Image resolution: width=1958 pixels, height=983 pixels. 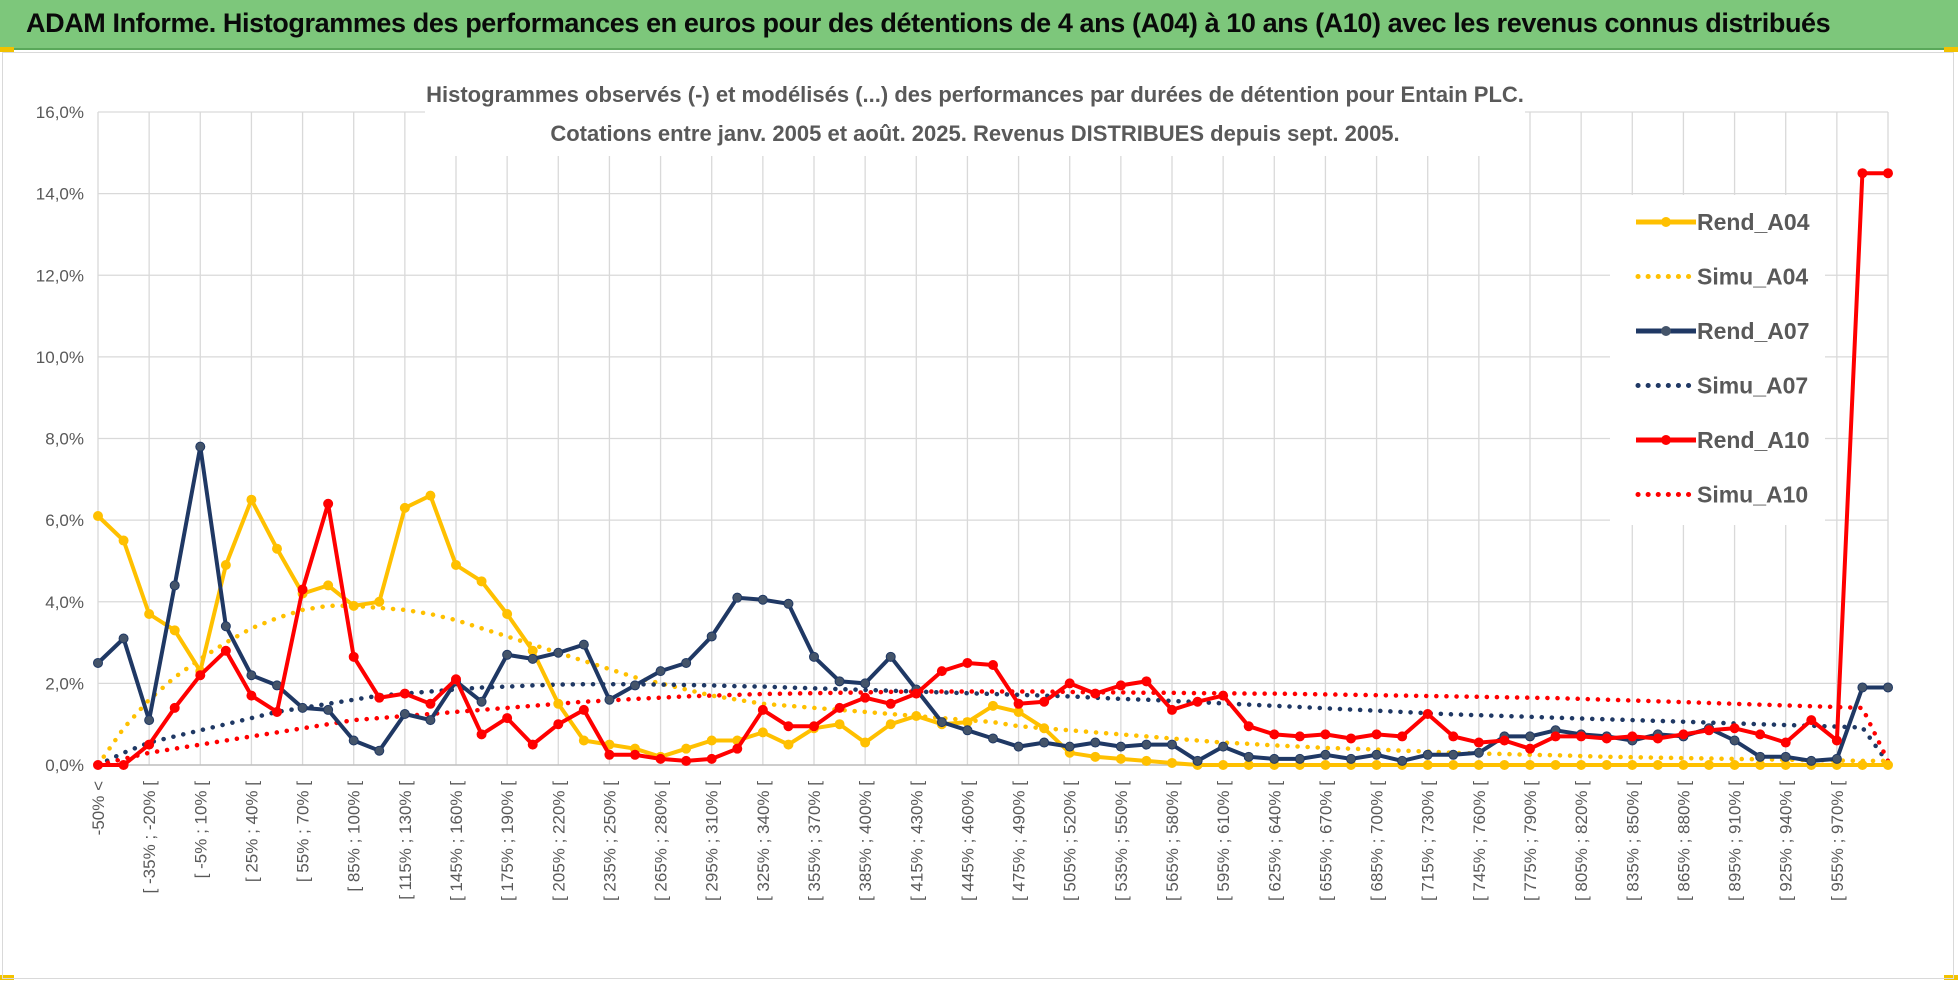 What do you see at coordinates (507, 841) in the screenshot?
I see `x-tick-label: [ 175% ; 190% [` at bounding box center [507, 841].